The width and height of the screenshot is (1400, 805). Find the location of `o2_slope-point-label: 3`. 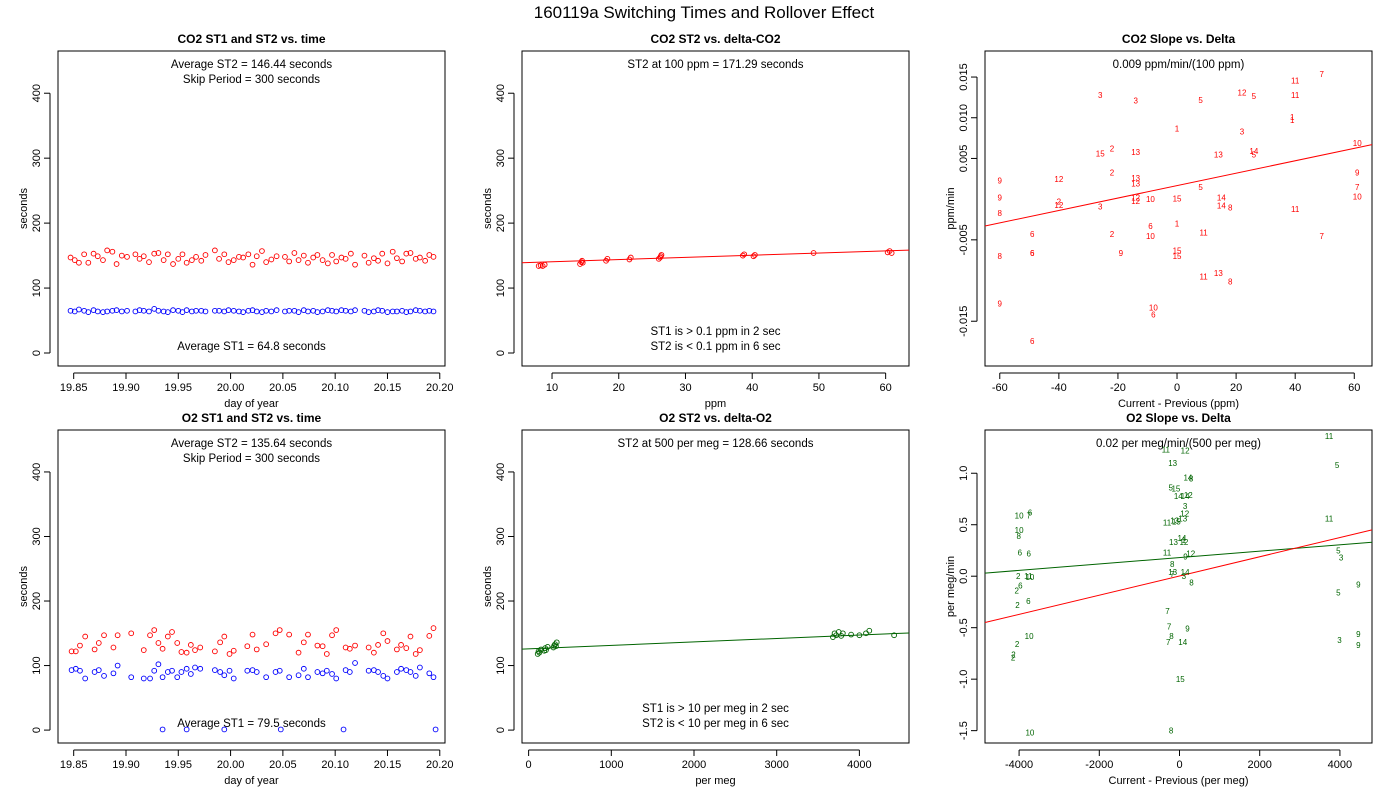

o2_slope-point-label: 3 is located at coordinates (1341, 558).